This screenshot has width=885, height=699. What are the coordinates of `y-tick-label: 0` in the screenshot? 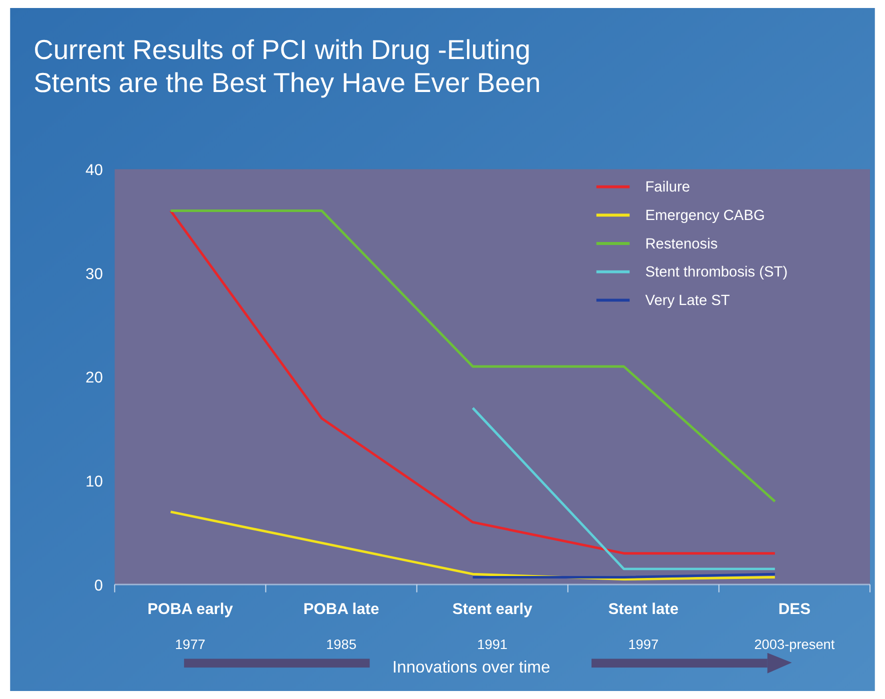 It's located at (99, 585).